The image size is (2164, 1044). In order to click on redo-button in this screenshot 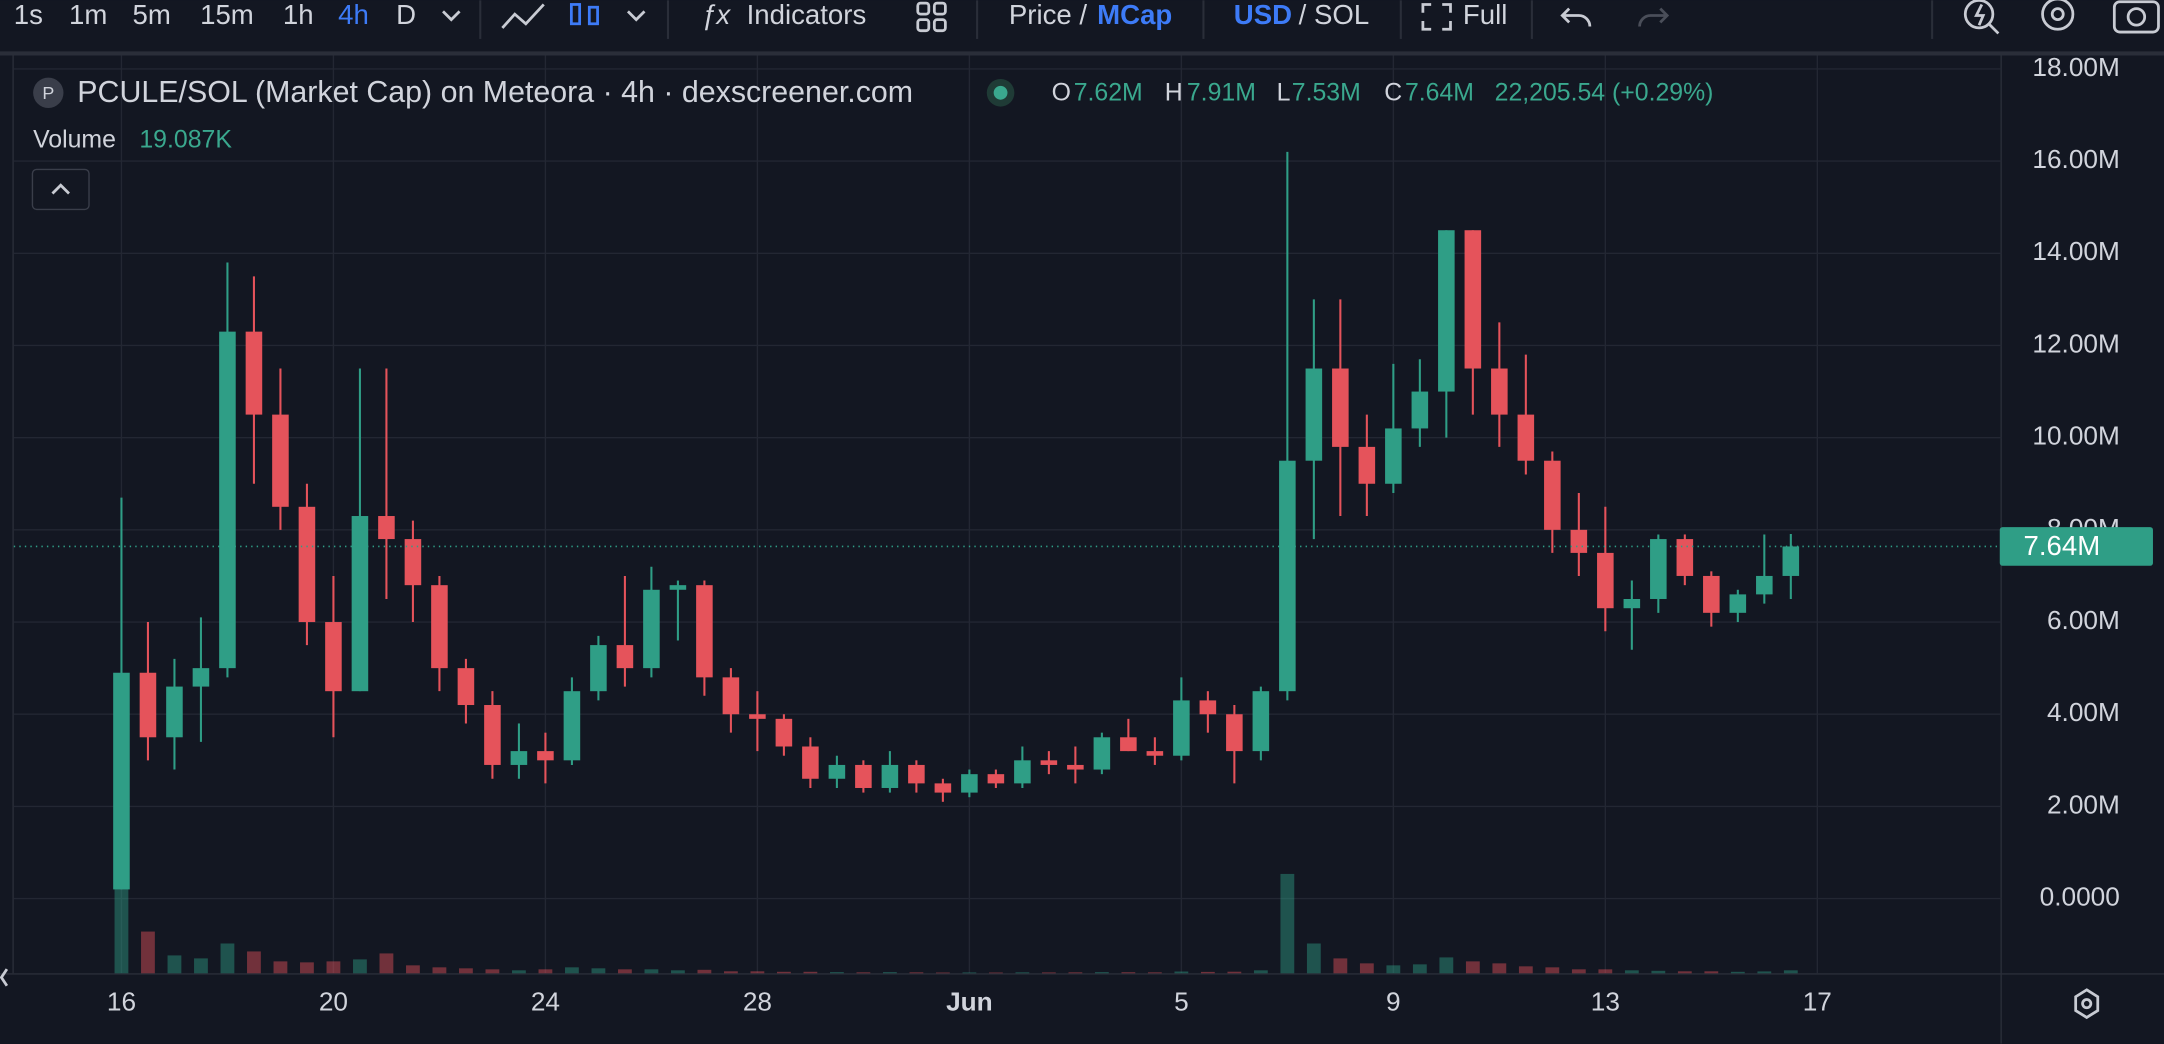, I will do `click(1654, 17)`.